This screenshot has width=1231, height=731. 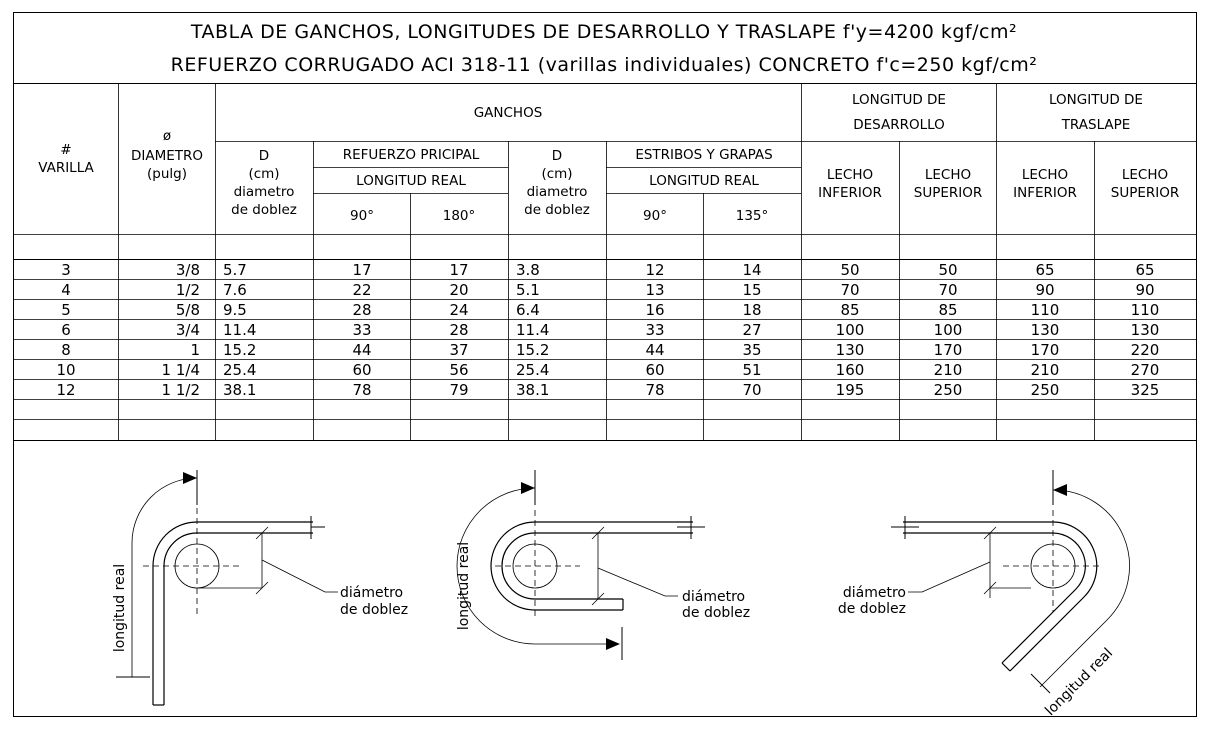 What do you see at coordinates (532, 370) in the screenshot?
I see `cell-d-estribos: 25.4` at bounding box center [532, 370].